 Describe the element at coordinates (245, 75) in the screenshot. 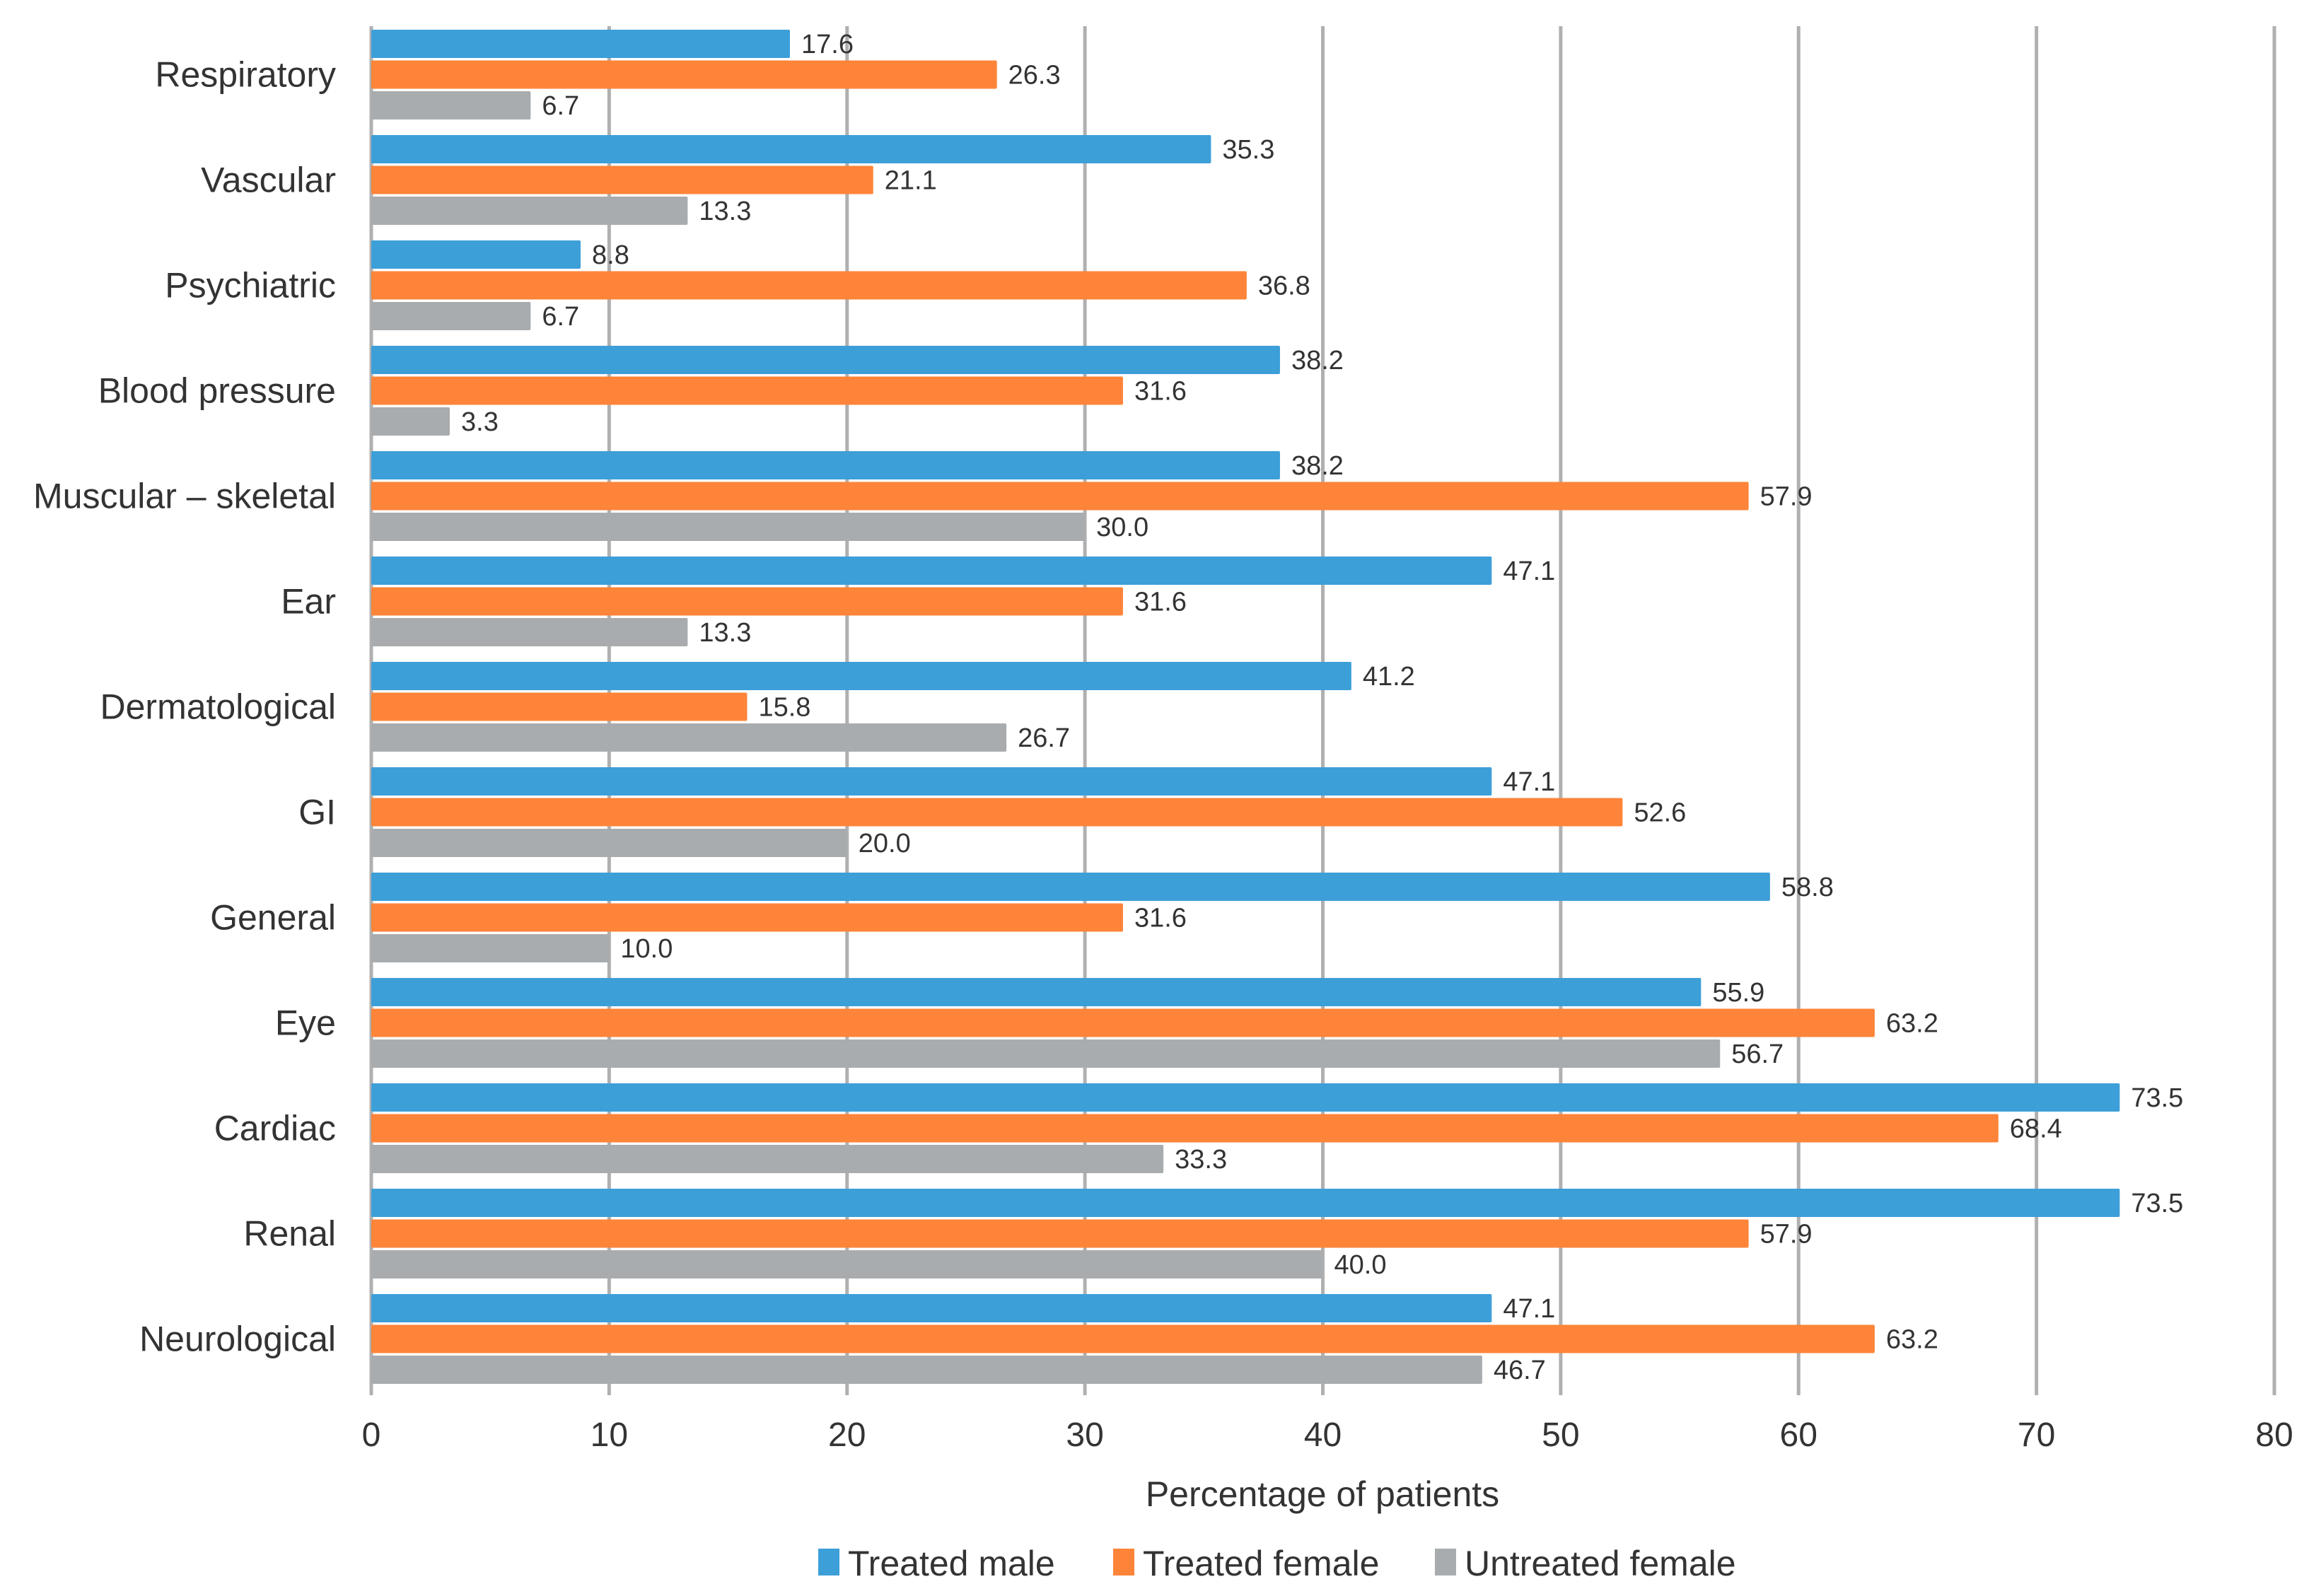

I see `category-label: Respiratory` at that location.